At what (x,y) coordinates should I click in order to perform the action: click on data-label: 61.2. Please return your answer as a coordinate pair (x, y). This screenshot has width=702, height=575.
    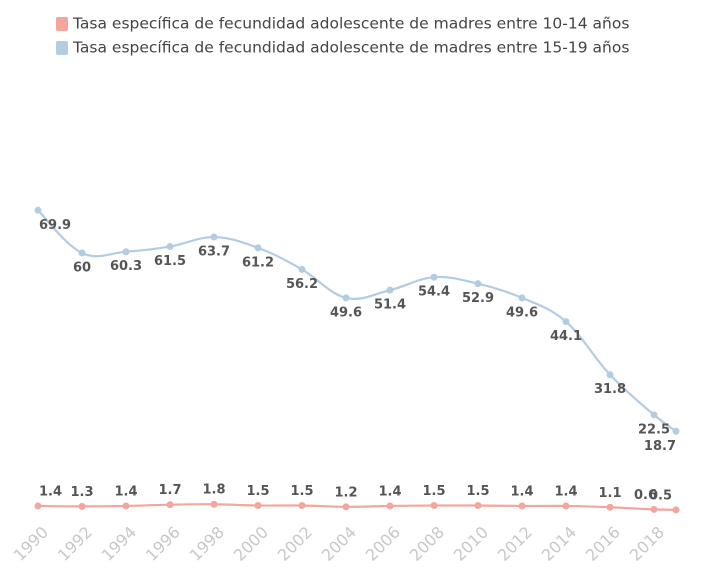
    Looking at the image, I should click on (258, 262).